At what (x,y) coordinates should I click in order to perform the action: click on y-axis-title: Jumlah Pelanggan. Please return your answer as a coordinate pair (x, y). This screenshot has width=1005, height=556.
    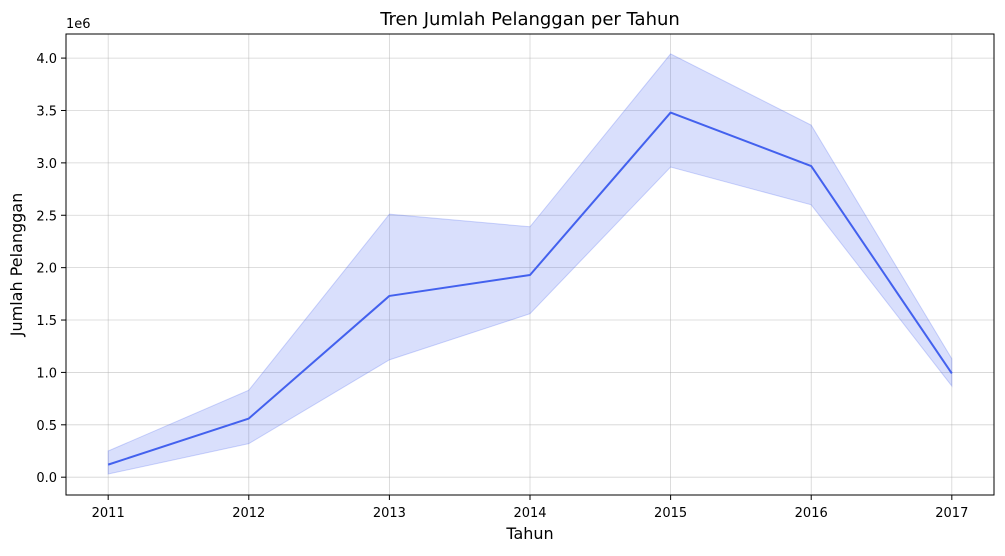
    Looking at the image, I should click on (16, 265).